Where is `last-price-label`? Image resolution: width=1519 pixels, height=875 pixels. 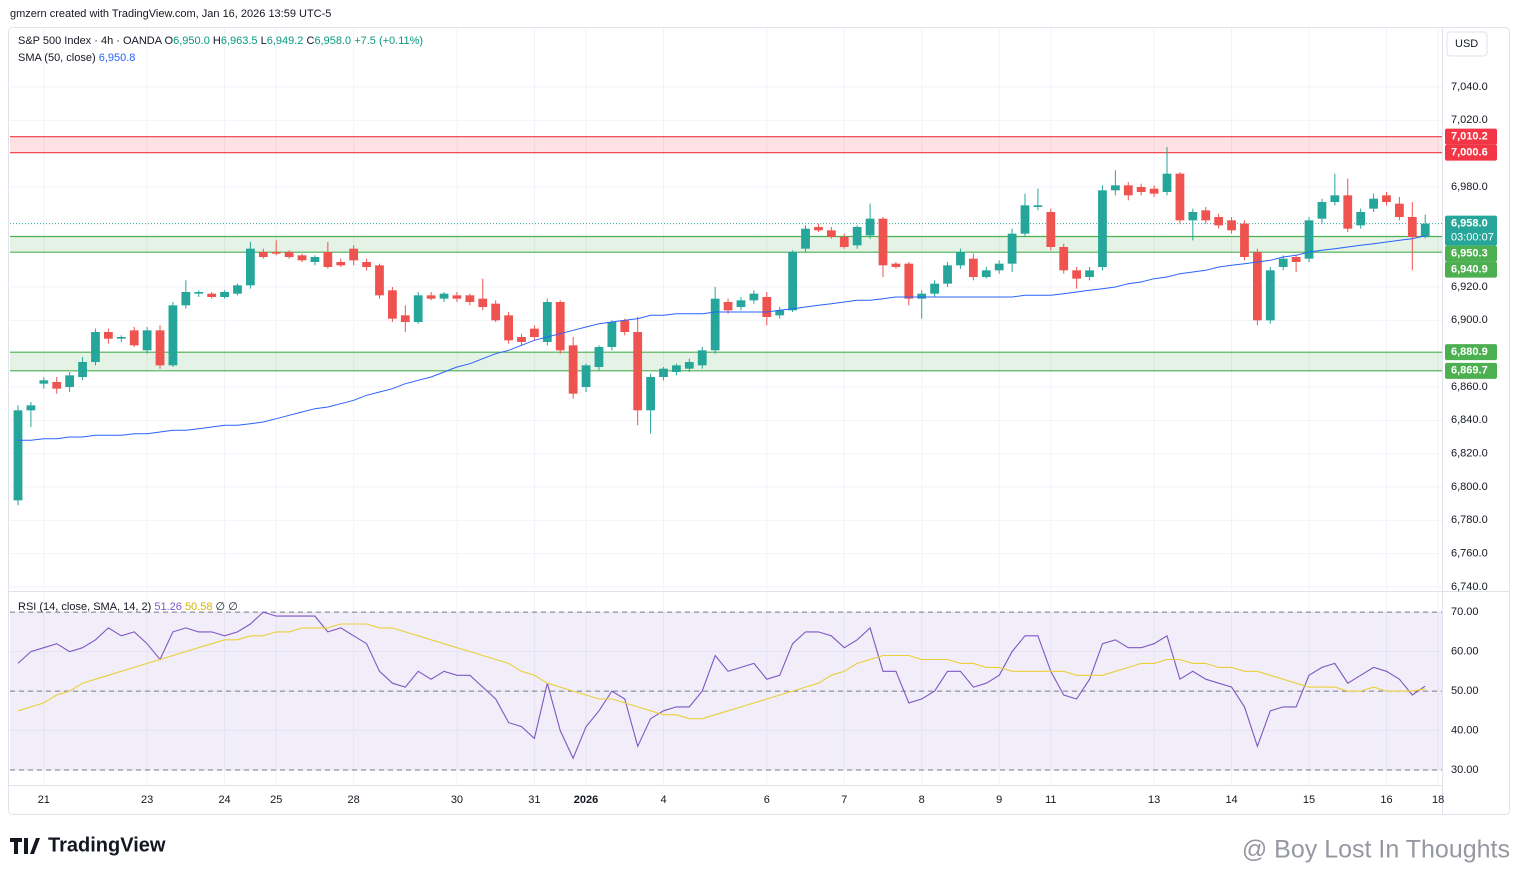
last-price-label is located at coordinates (1471, 230).